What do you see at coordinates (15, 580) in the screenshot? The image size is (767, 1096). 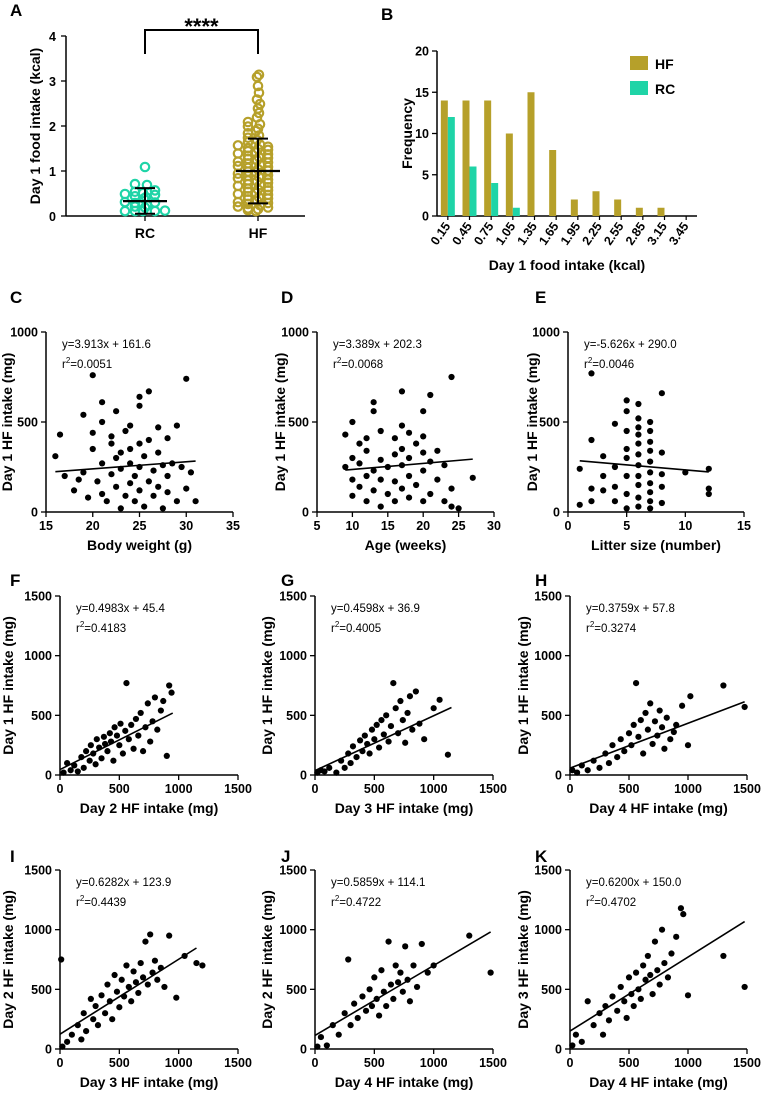 I see `panel-label-f: F` at bounding box center [15, 580].